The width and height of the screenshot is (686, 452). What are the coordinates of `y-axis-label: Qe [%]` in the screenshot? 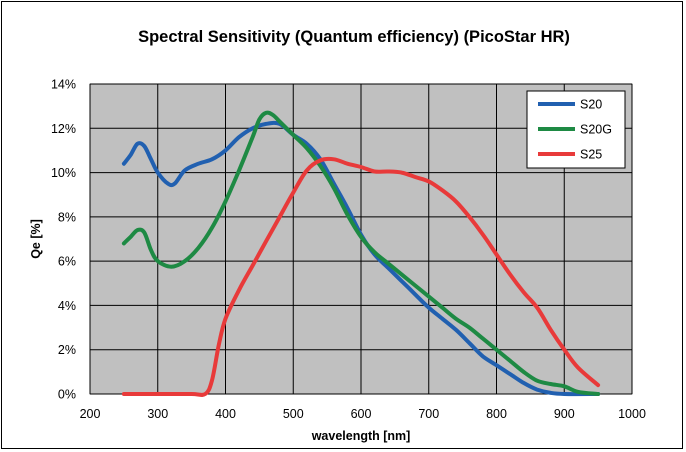 It's located at (36, 239).